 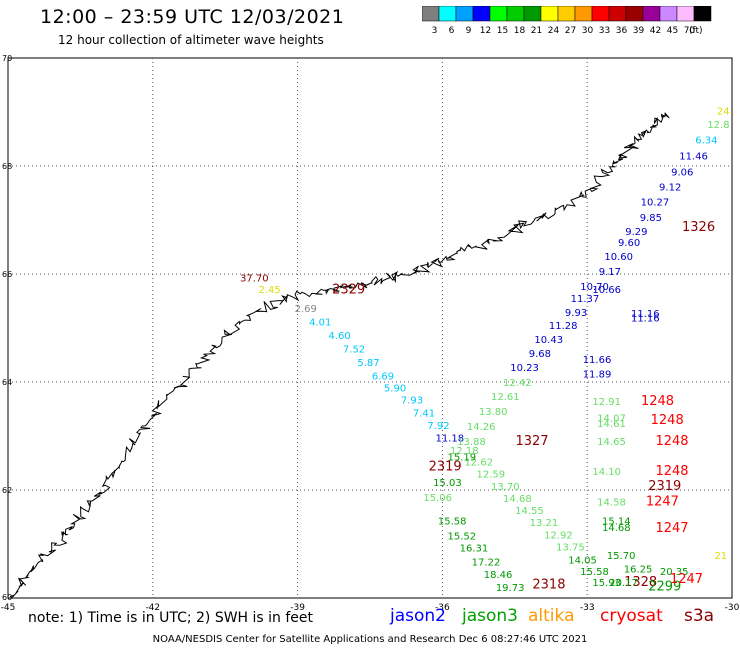 What do you see at coordinates (597, 375) in the screenshot?
I see `wave-height-label: 11.89` at bounding box center [597, 375].